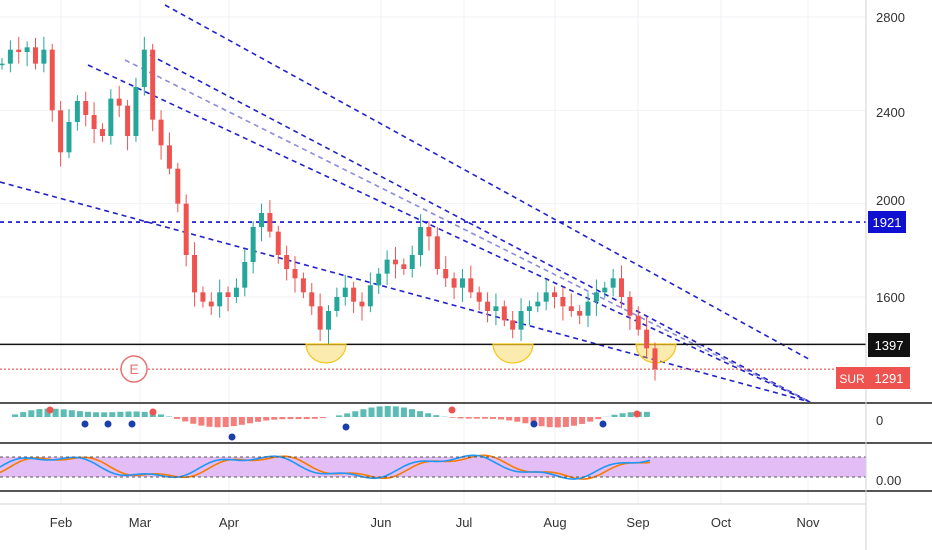 The width and height of the screenshot is (932, 550). I want to click on macd-indicator, so click(331, 423).